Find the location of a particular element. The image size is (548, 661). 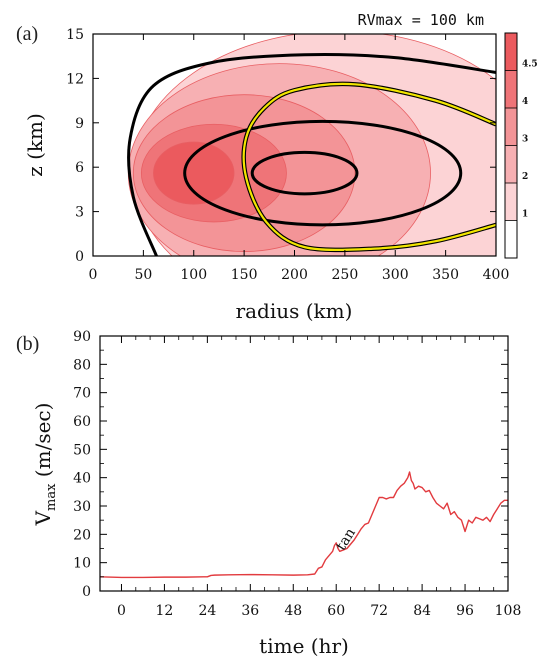

y-tick-label-b: 80 is located at coordinates (82, 365).